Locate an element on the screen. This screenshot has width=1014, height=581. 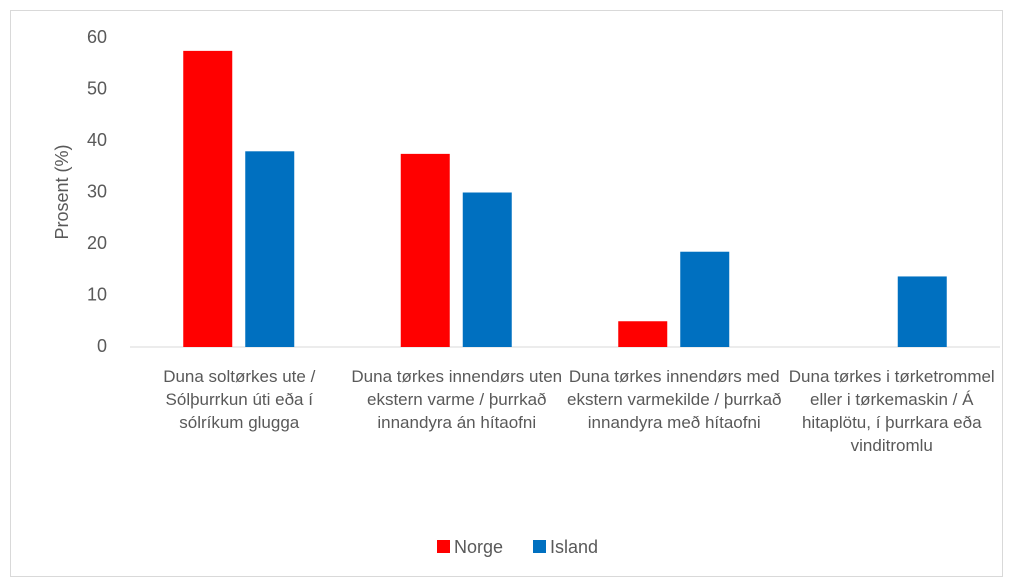
y-tick-label: 0 is located at coordinates (102, 346).